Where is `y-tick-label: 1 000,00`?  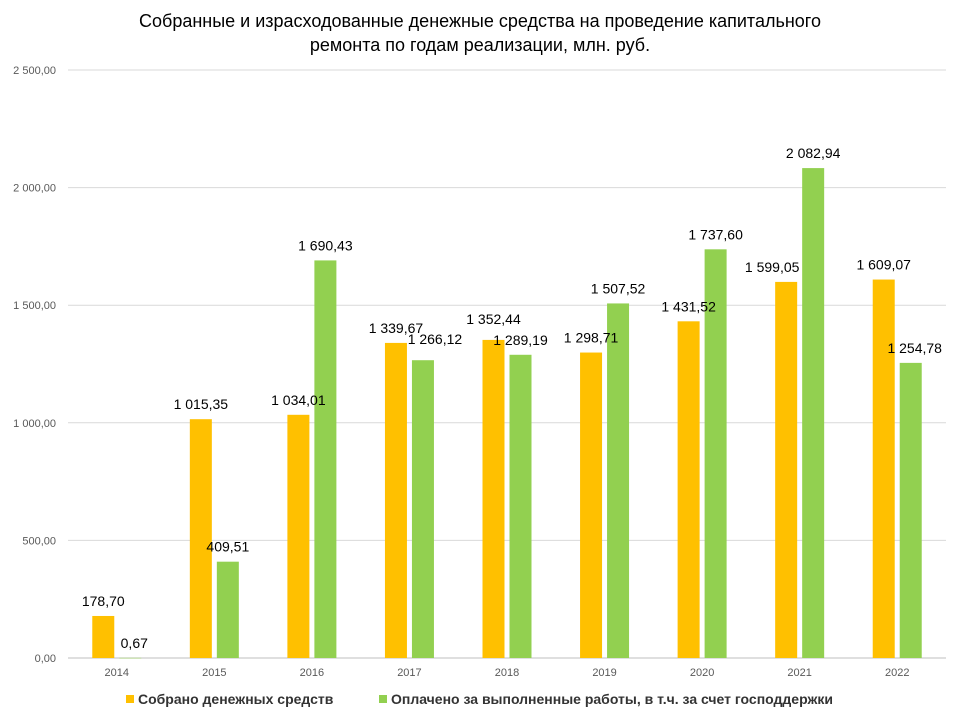 y-tick-label: 1 000,00 is located at coordinates (34, 424).